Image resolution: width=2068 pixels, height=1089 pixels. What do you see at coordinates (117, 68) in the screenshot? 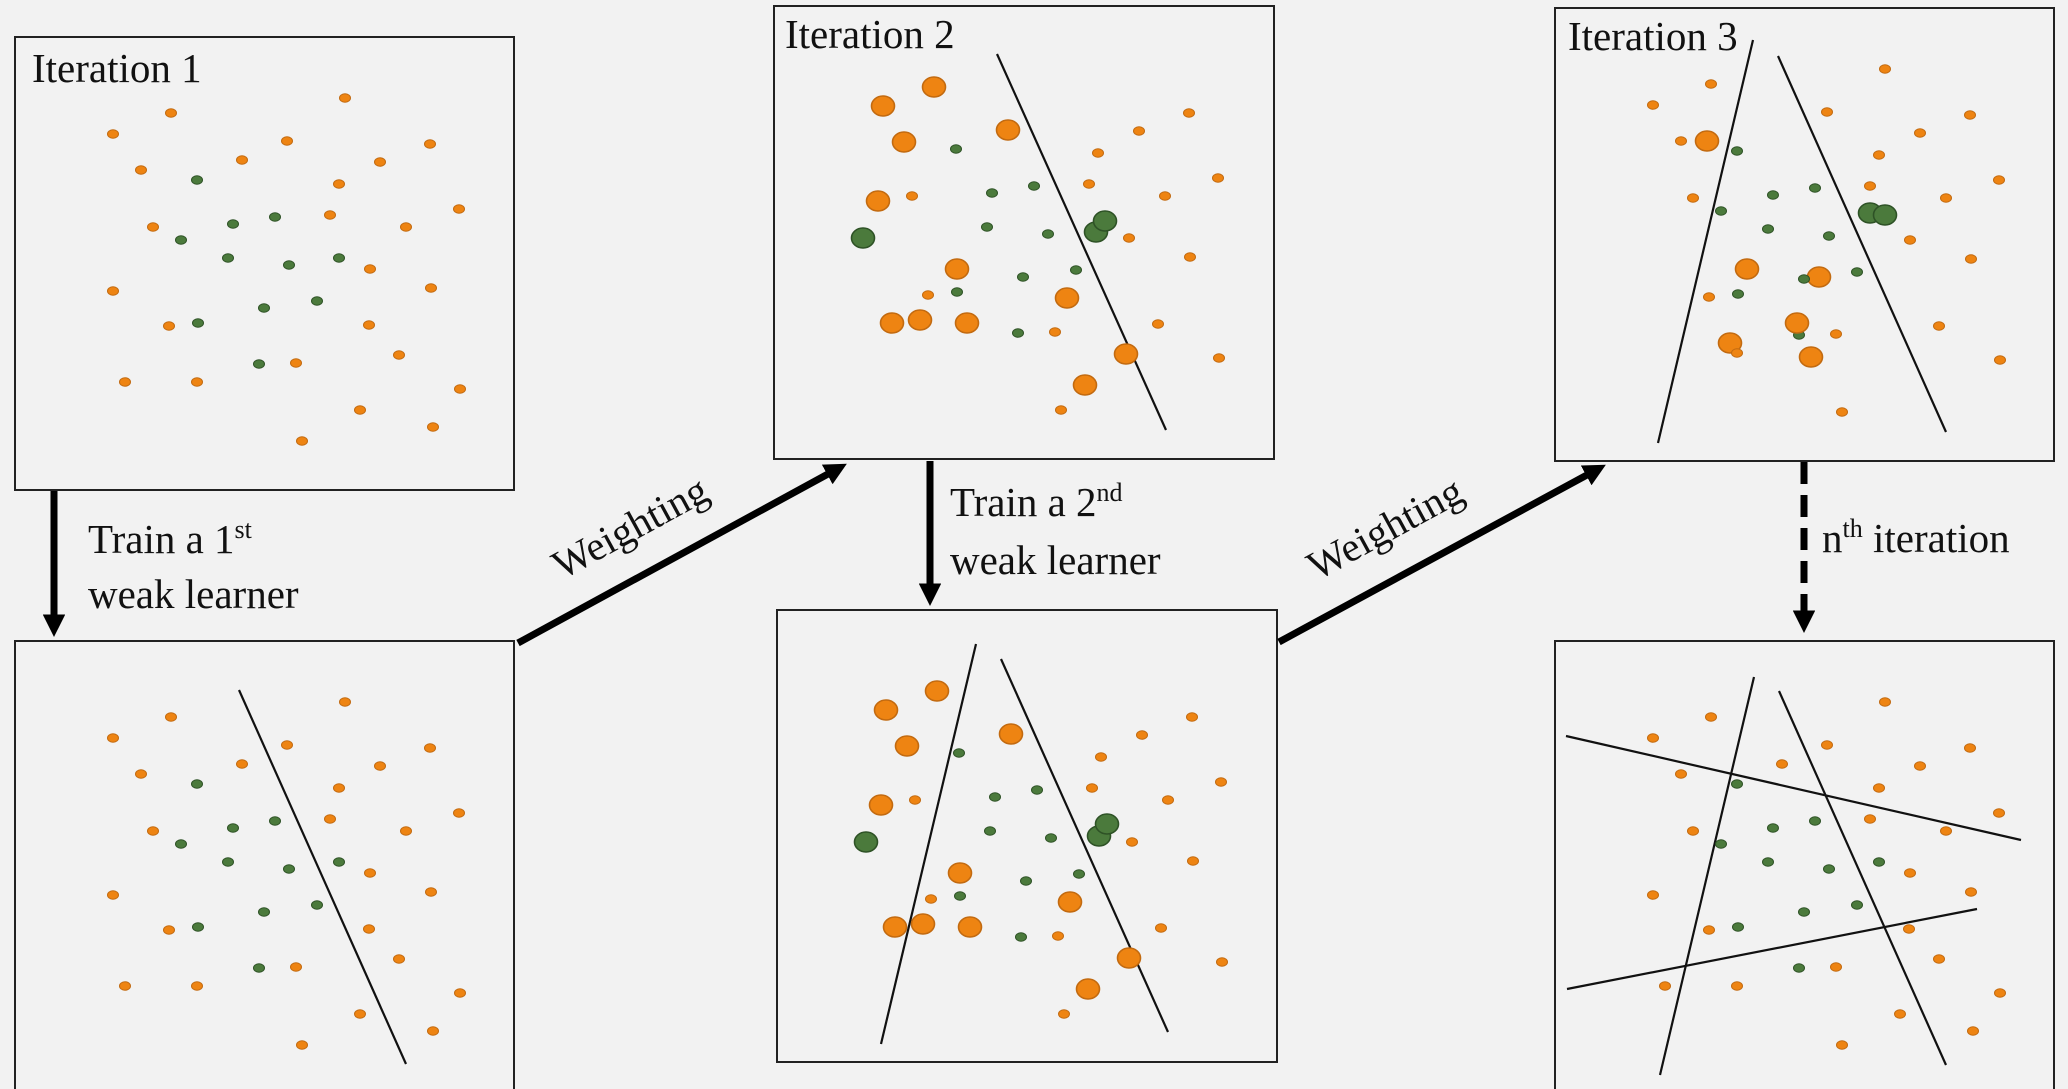
I see `iteration-1-title: Iteration 1` at bounding box center [117, 68].